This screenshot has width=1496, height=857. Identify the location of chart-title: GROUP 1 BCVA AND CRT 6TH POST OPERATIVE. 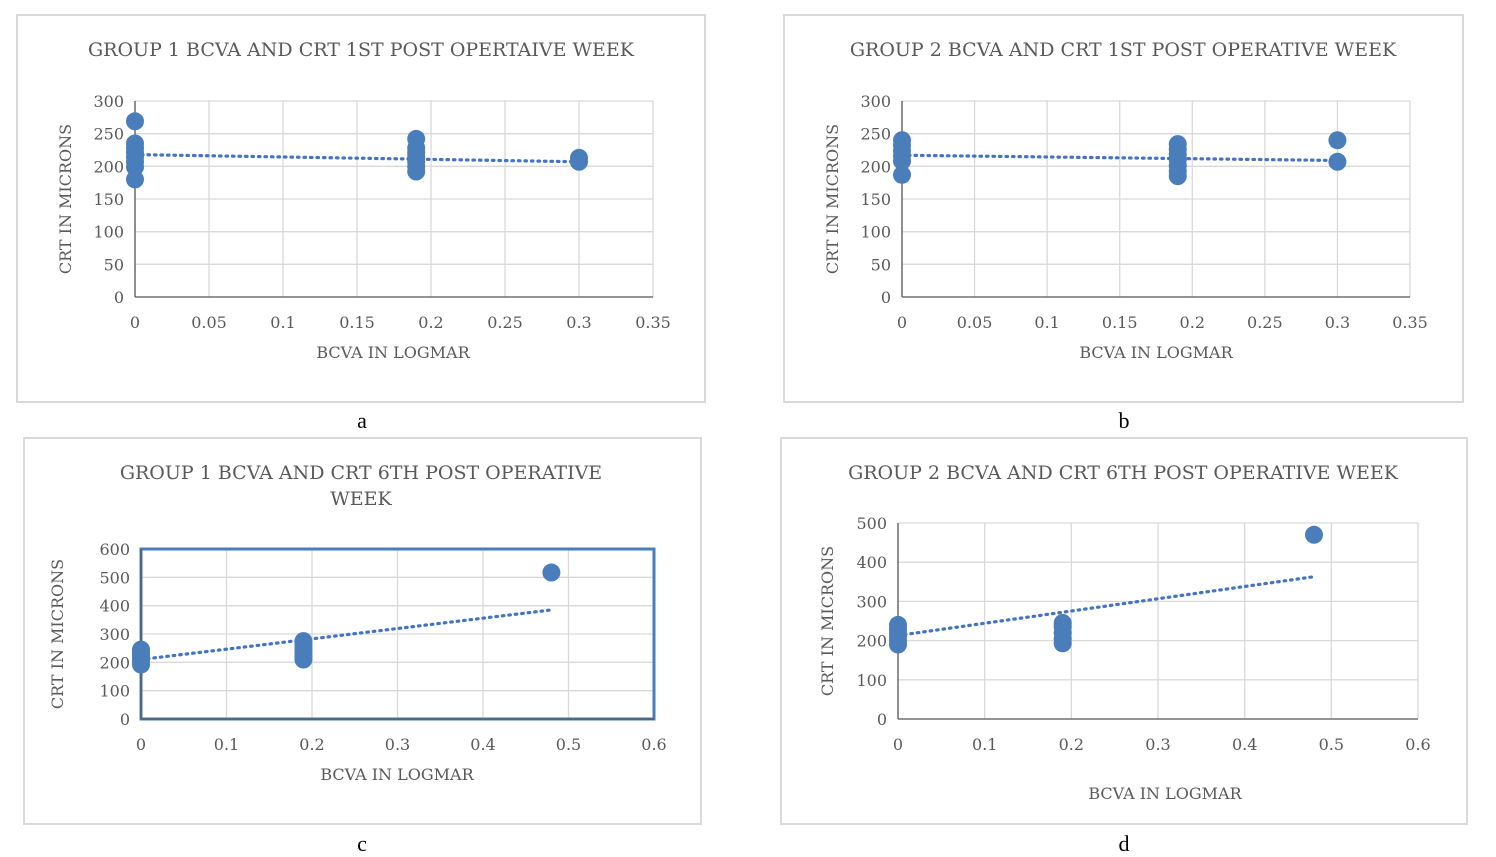
(361, 473).